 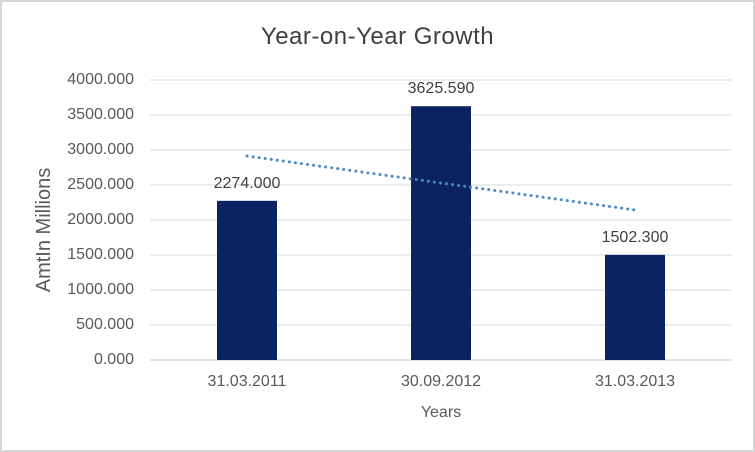 What do you see at coordinates (105, 324) in the screenshot?
I see `y-tick-label: 500.000` at bounding box center [105, 324].